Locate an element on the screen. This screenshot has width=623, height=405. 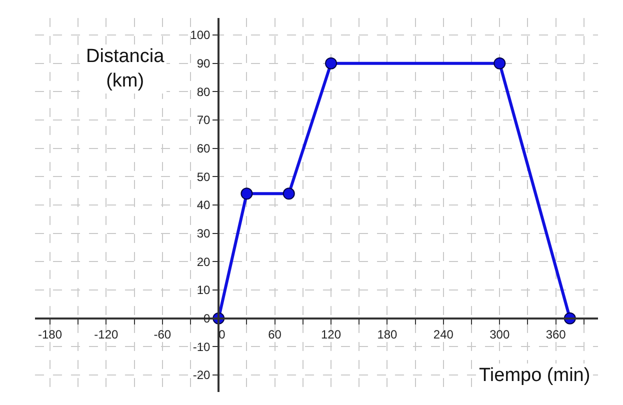
y-axis-title: Distancia (km) is located at coordinates (125, 69).